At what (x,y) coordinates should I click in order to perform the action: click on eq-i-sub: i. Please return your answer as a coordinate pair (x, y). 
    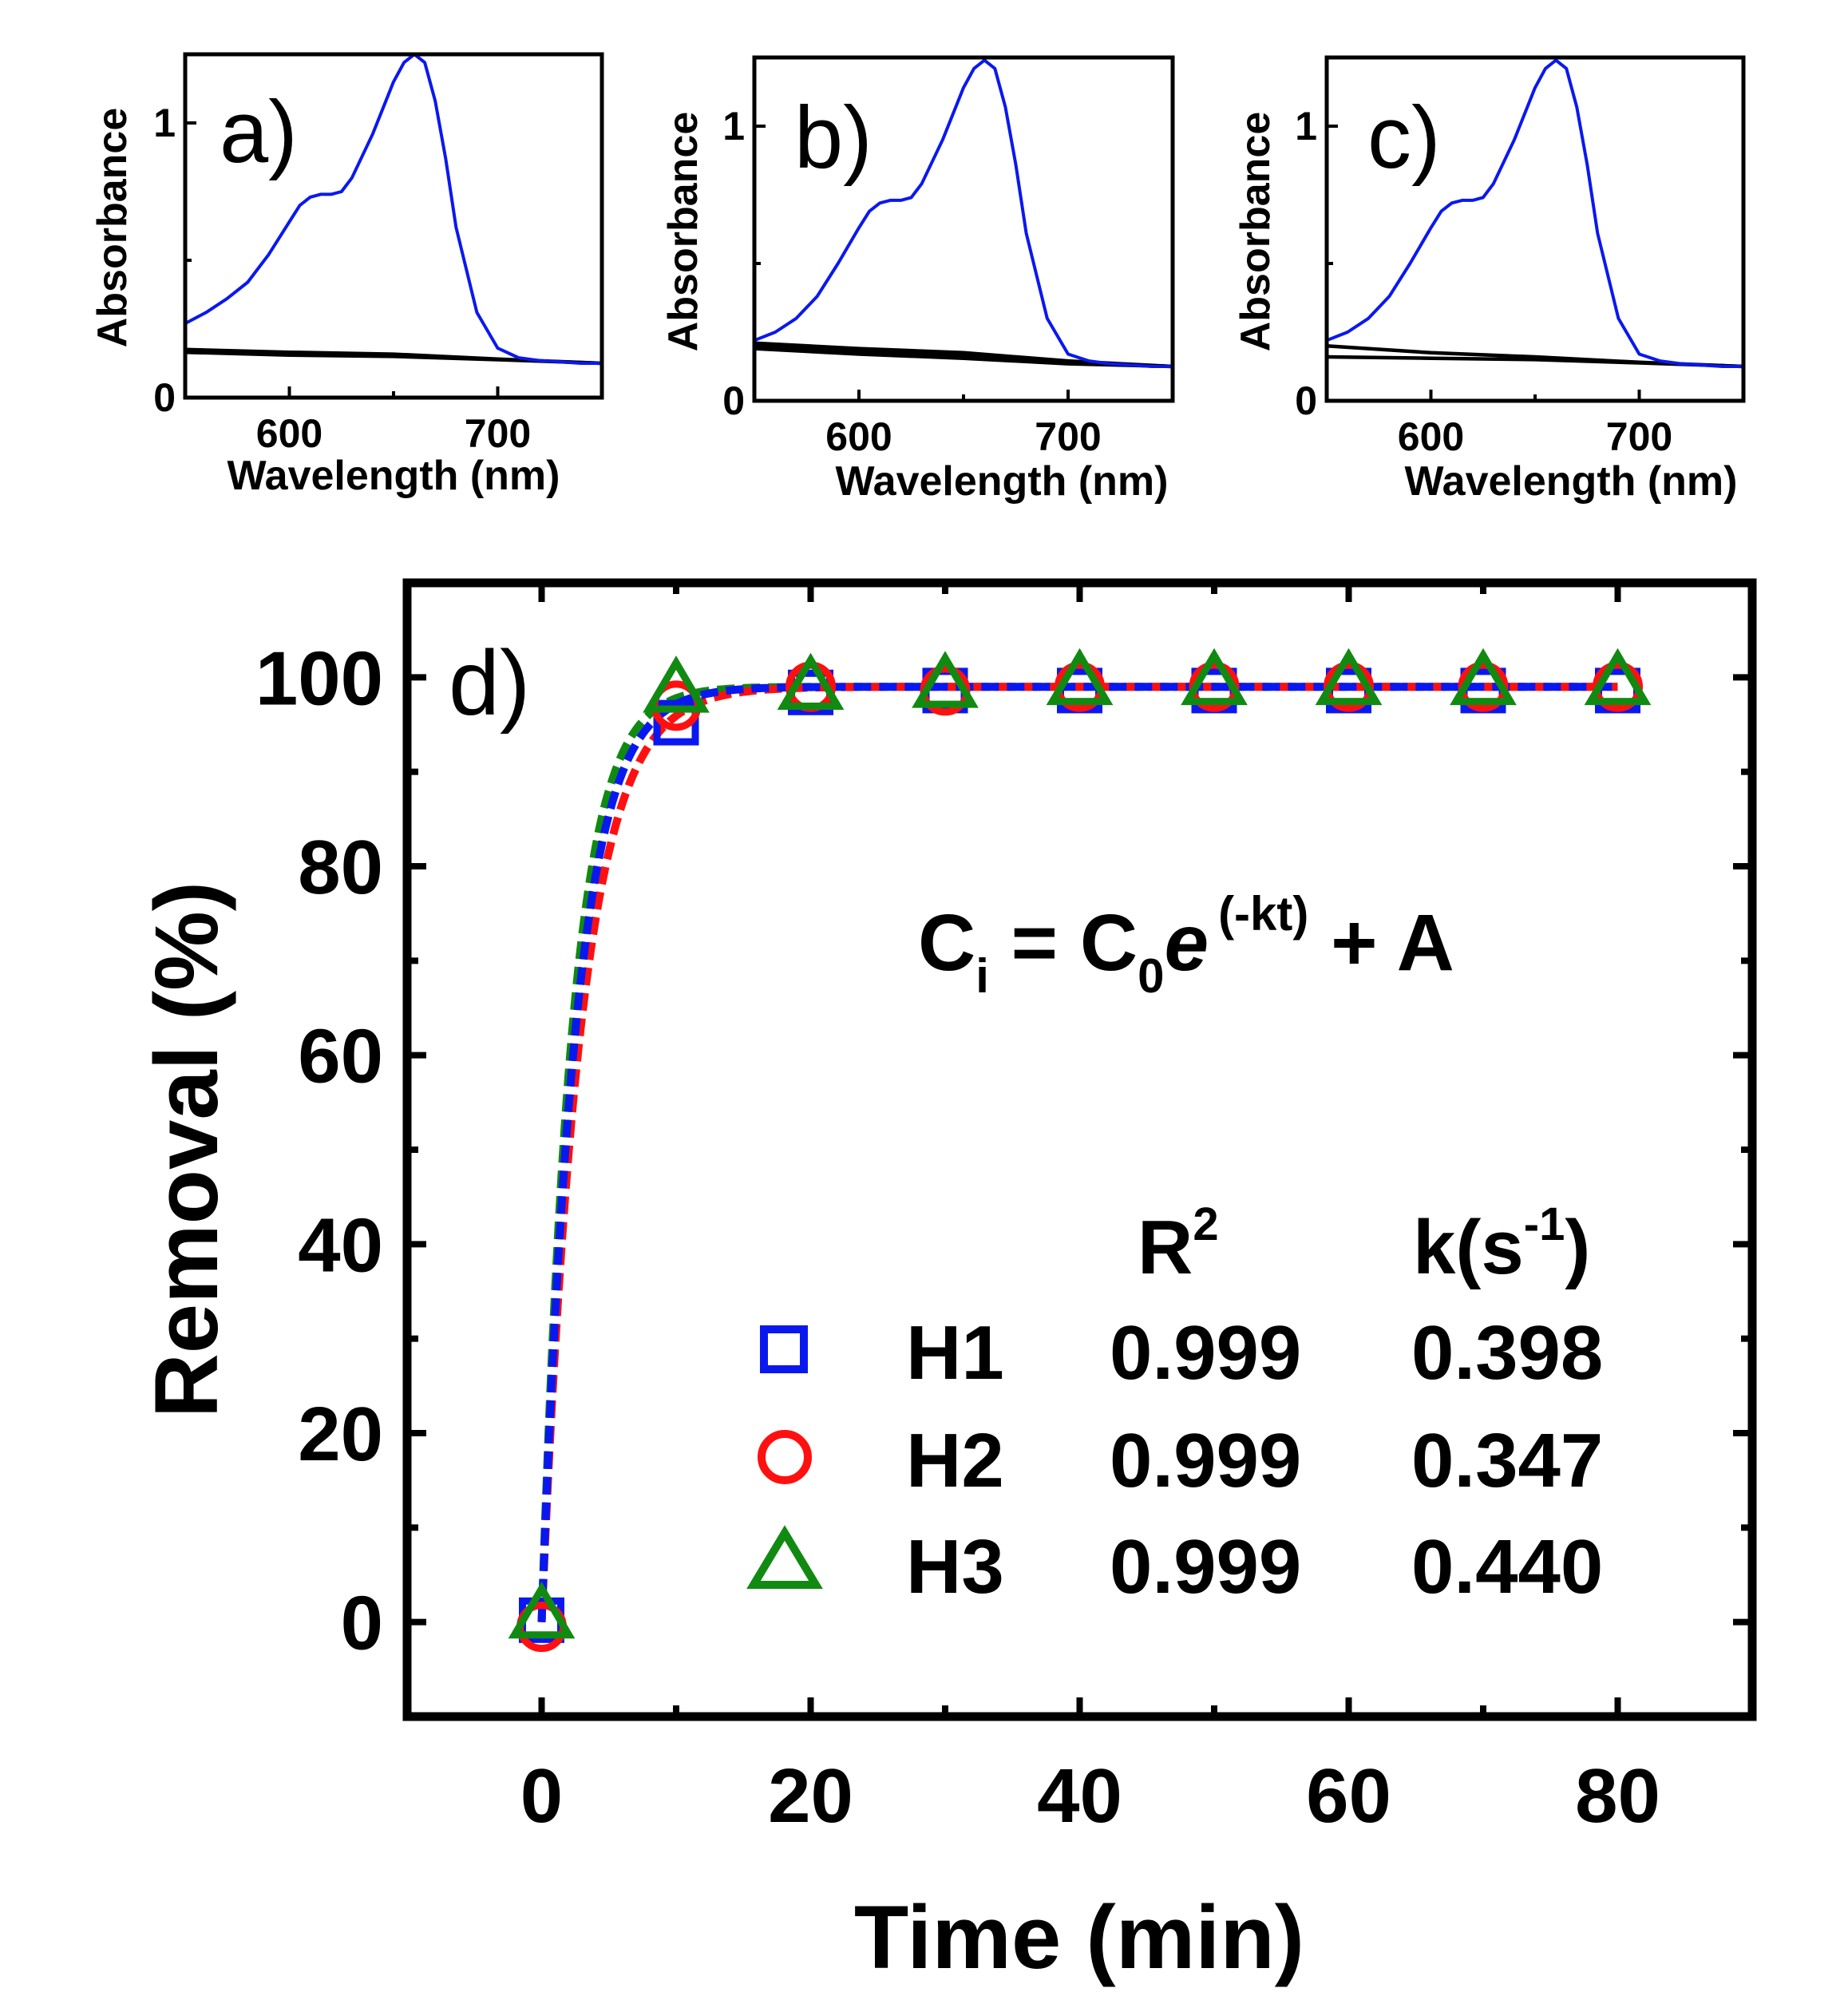
    Looking at the image, I should click on (982, 976).